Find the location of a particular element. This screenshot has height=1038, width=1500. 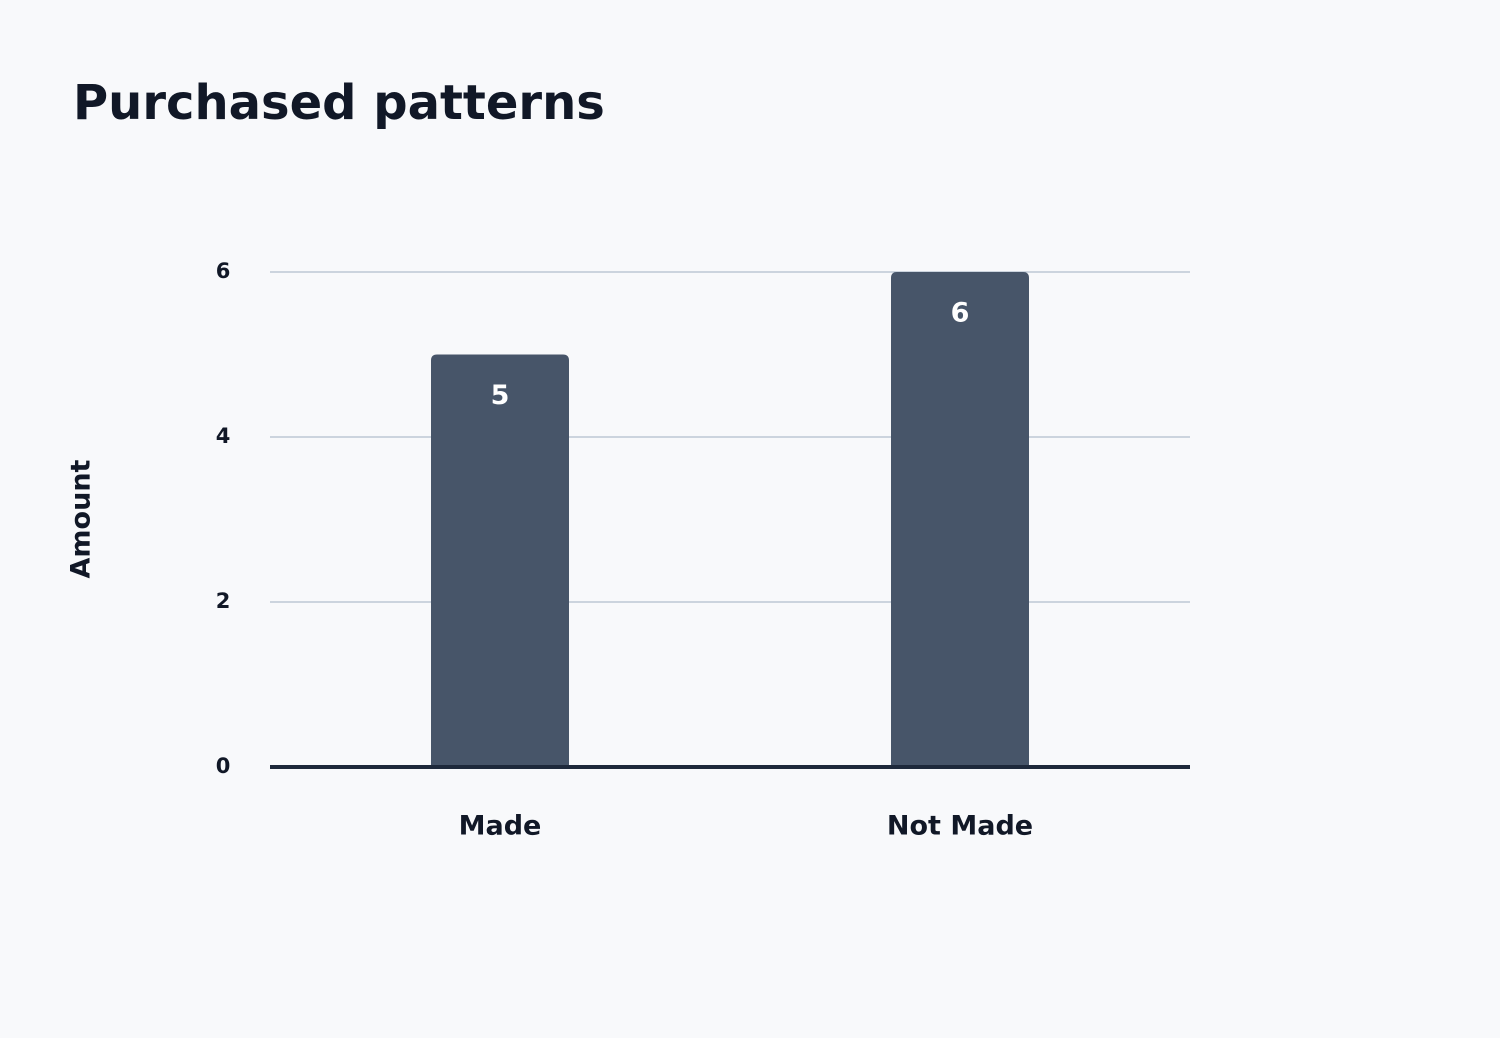

y-tick-label: 0 is located at coordinates (223, 766).